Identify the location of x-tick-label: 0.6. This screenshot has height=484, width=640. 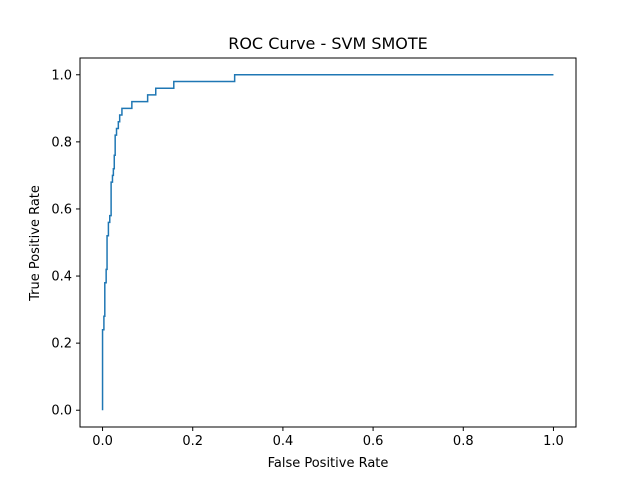
(373, 441).